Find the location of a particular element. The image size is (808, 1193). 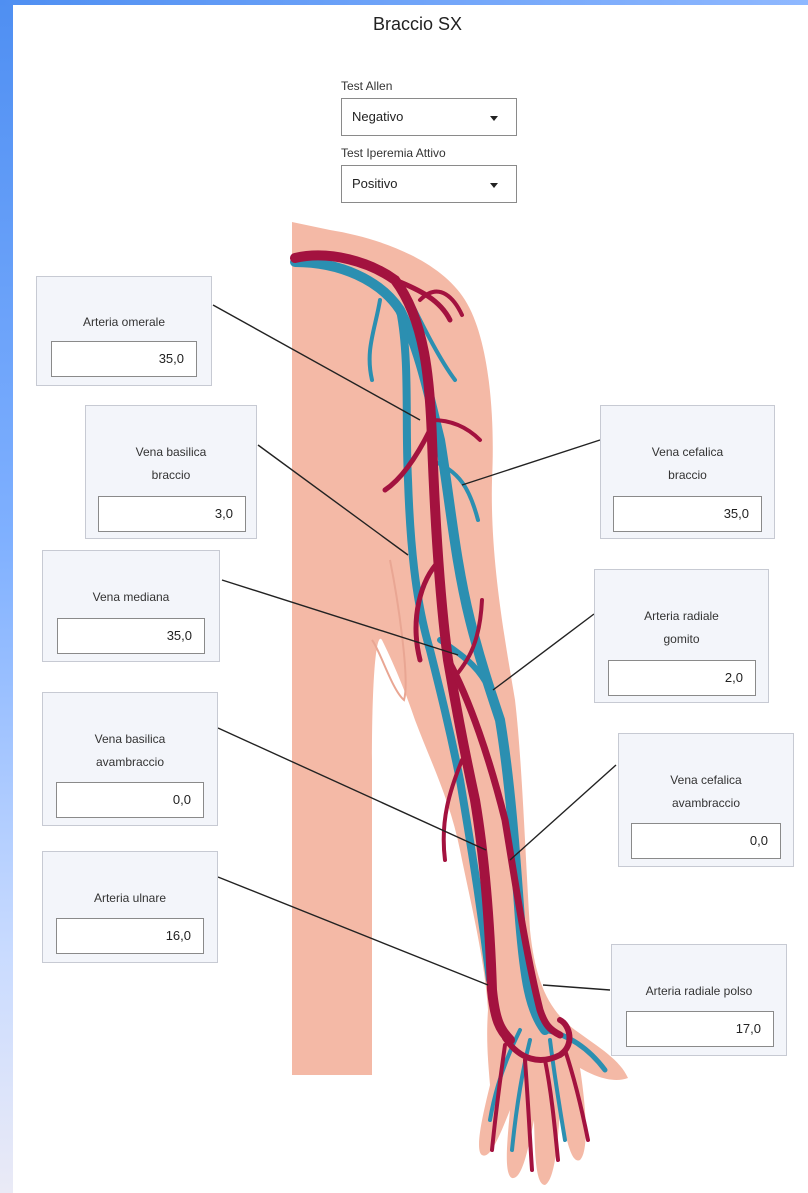

arteria-radiale-gomito-input: 2,0 is located at coordinates (682, 678).